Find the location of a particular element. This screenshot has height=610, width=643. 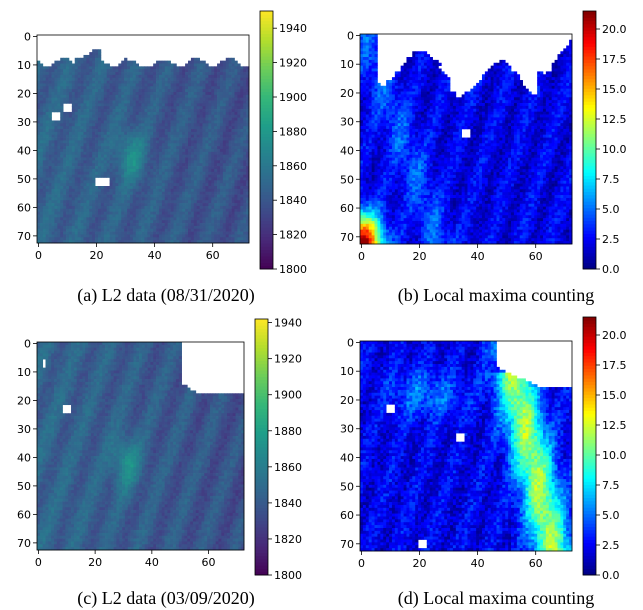

caption-d: (d) Local maxima counting is located at coordinates (496, 598).